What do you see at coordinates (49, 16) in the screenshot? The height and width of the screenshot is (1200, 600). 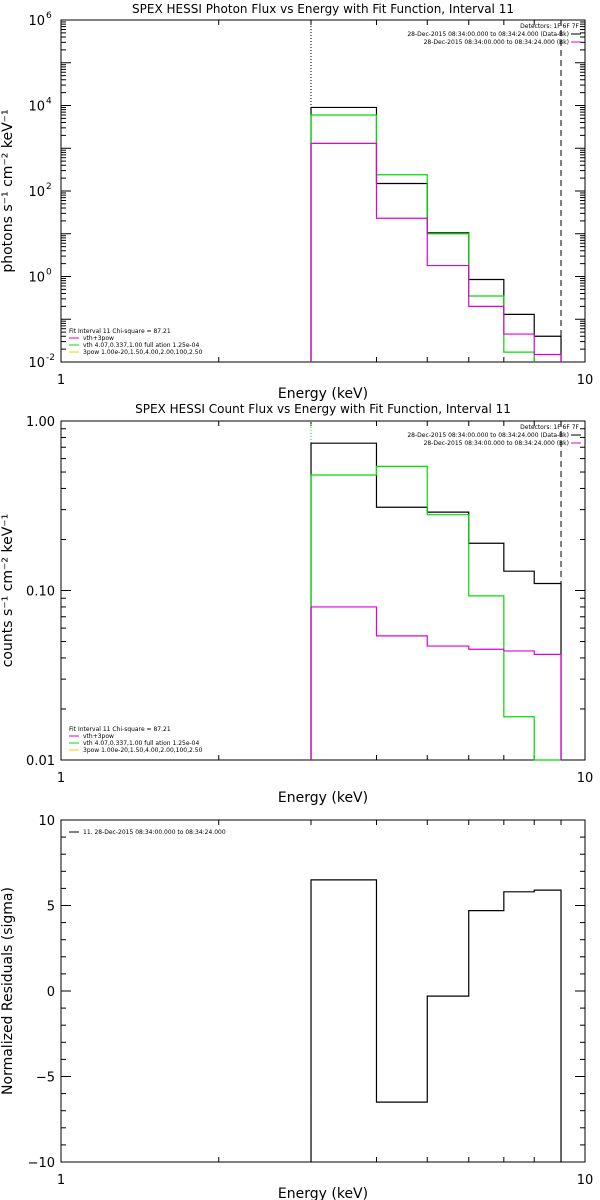 I see `y-tick-exponent: 6` at bounding box center [49, 16].